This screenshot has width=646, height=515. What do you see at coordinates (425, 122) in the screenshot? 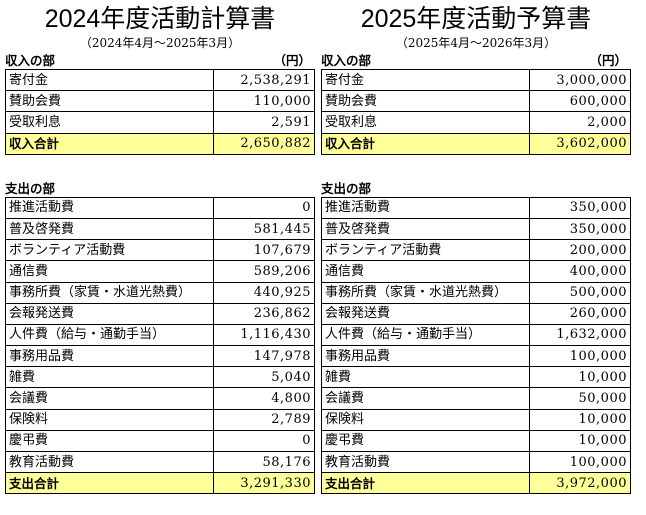
I see `income-item-label: 受取利息` at bounding box center [425, 122].